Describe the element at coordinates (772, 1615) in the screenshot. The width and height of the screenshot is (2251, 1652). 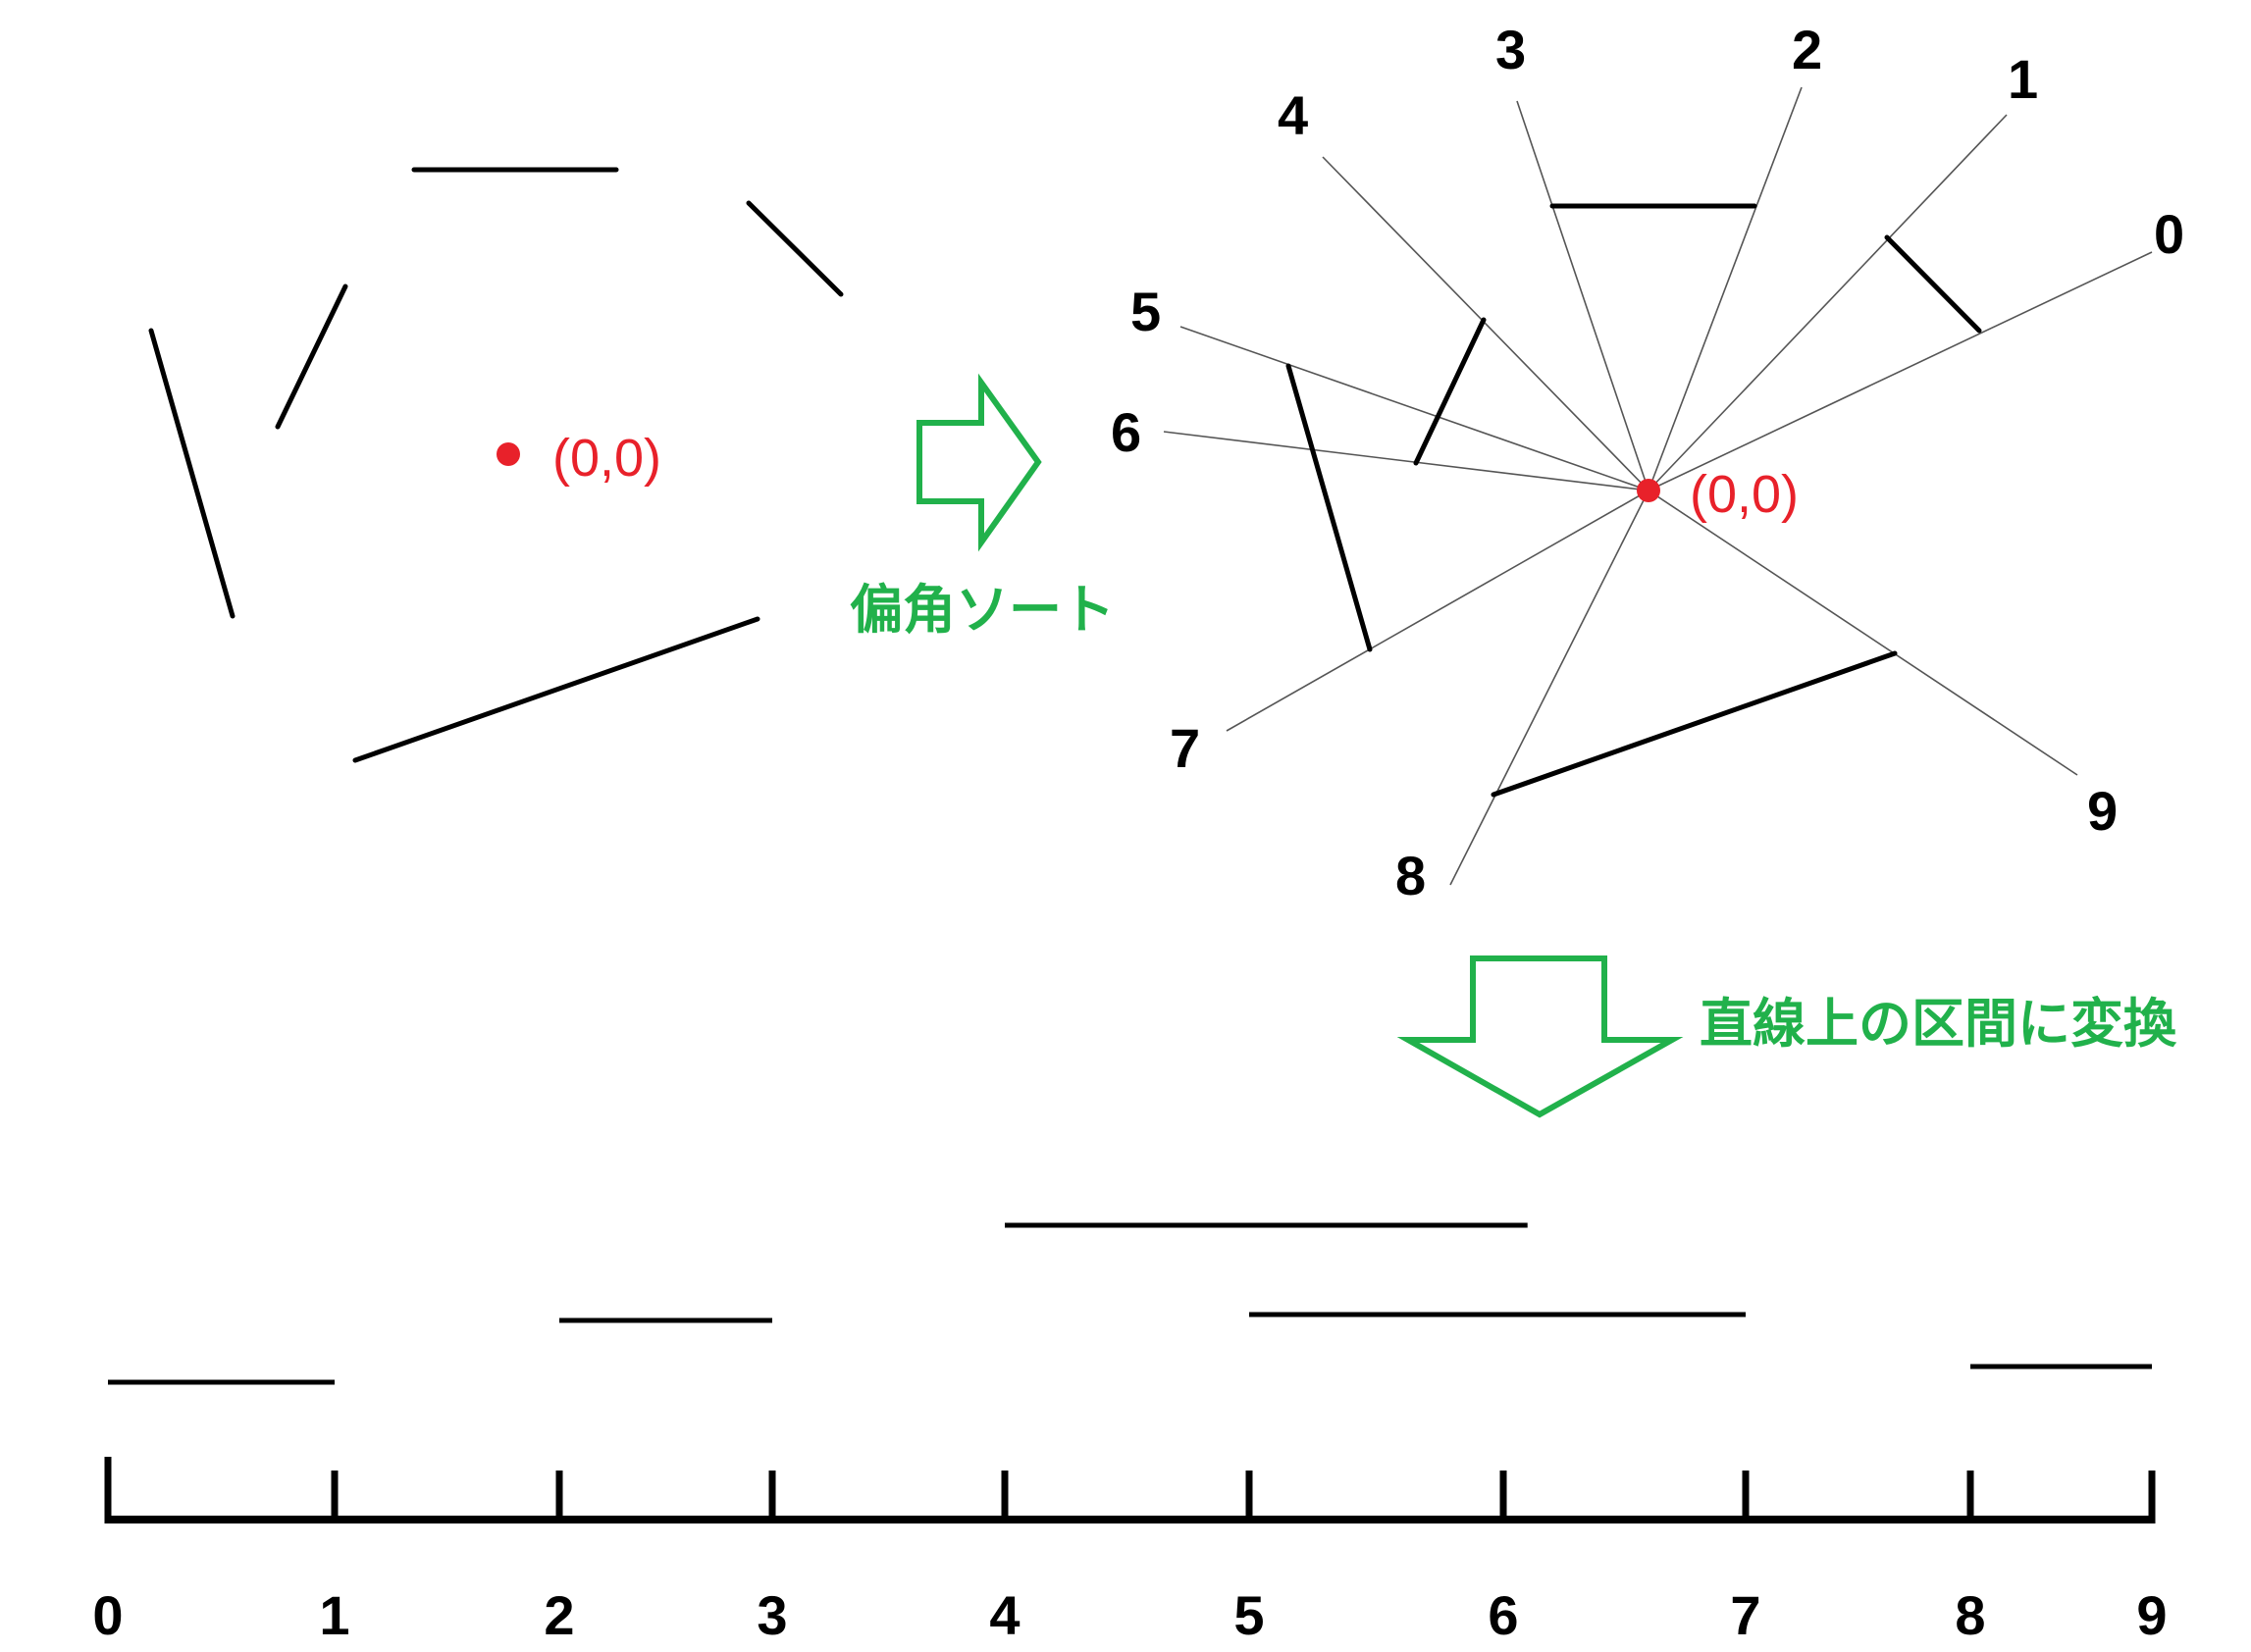
I see `axis-label: 3` at that location.